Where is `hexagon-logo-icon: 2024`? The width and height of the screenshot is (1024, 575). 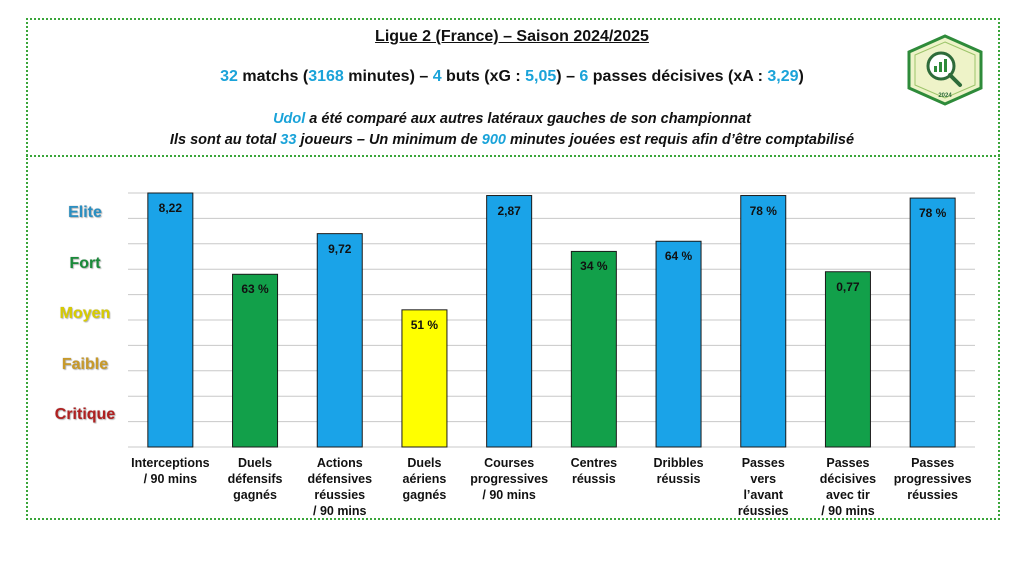 hexagon-logo-icon: 2024 is located at coordinates (945, 70).